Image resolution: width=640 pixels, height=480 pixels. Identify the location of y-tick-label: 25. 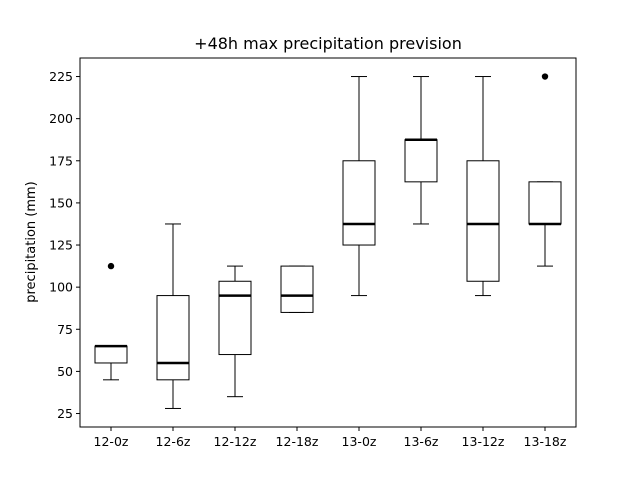
(65, 413).